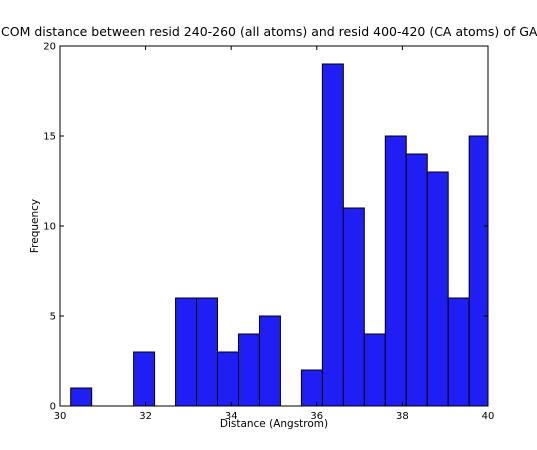 This screenshot has width=537, height=450. What do you see at coordinates (60, 416) in the screenshot?
I see `x-tick-label: 30` at bounding box center [60, 416].